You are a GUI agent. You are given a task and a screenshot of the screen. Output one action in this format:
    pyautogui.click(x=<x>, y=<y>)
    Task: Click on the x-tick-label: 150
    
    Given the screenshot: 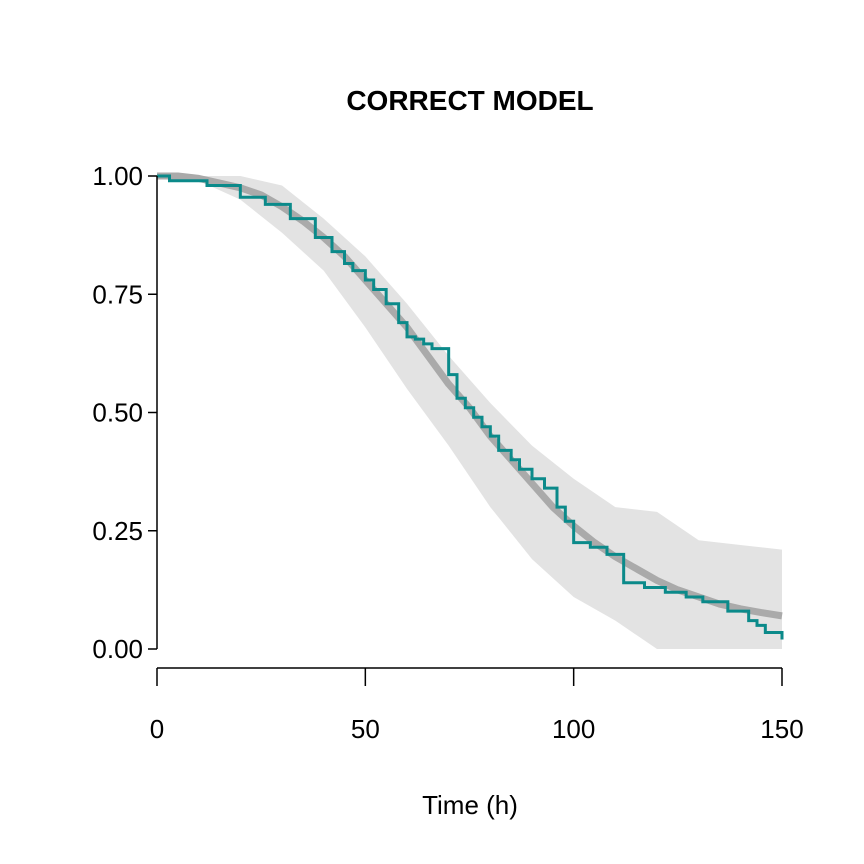 What is the action you would take?
    pyautogui.click(x=781, y=729)
    